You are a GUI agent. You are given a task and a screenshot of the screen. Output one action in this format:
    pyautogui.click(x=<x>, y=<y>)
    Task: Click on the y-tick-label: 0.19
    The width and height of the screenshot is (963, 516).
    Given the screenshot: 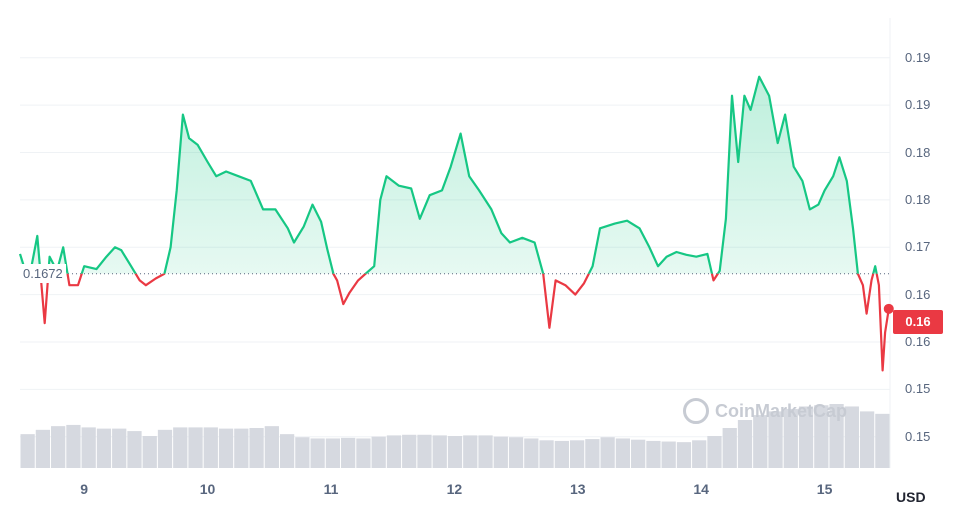 What is the action you would take?
    pyautogui.click(x=918, y=105)
    